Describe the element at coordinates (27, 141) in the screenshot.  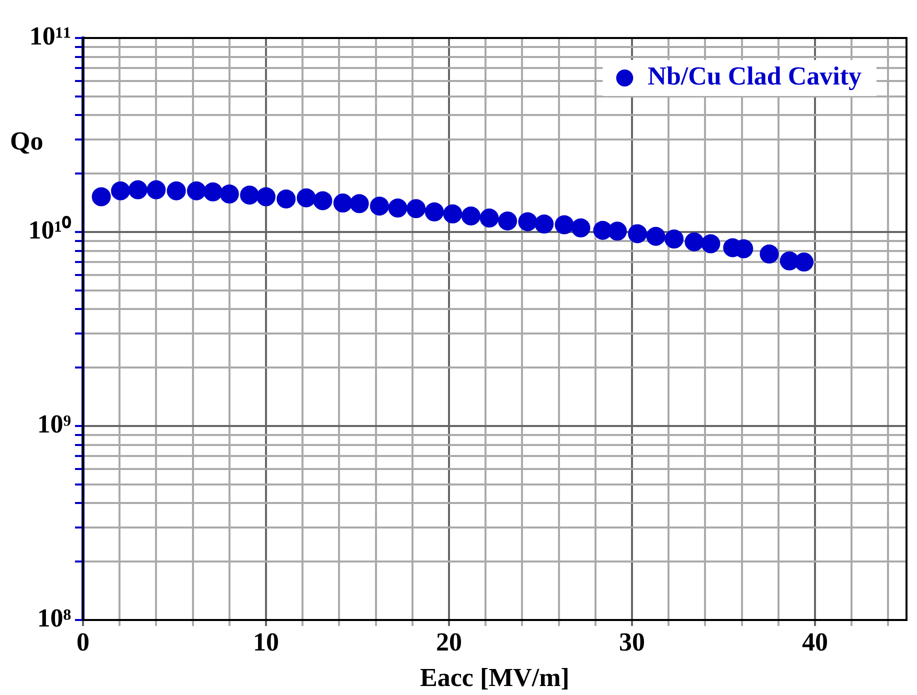
I see `y-axis-title: Qo` at that location.